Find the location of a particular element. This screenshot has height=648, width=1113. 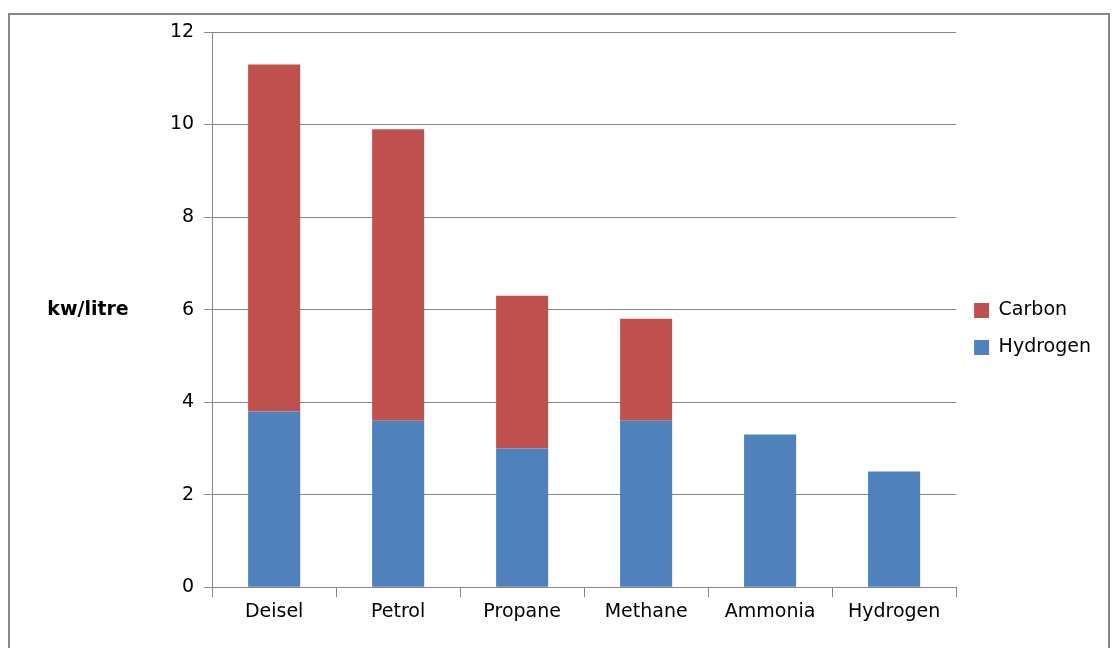

y-tick-label: 2 is located at coordinates (188, 492).